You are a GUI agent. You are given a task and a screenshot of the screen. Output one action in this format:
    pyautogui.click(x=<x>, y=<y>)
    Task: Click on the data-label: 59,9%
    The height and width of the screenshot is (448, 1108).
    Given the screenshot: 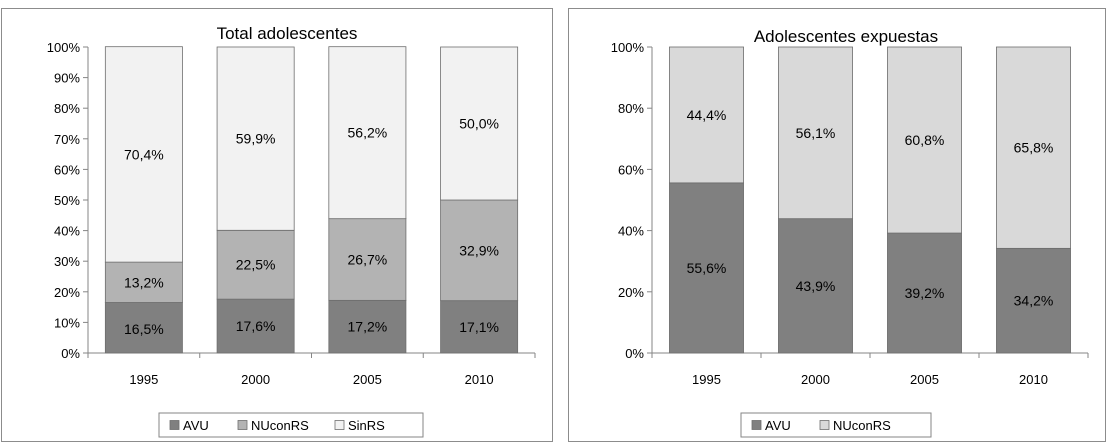 What is the action you would take?
    pyautogui.click(x=256, y=139)
    